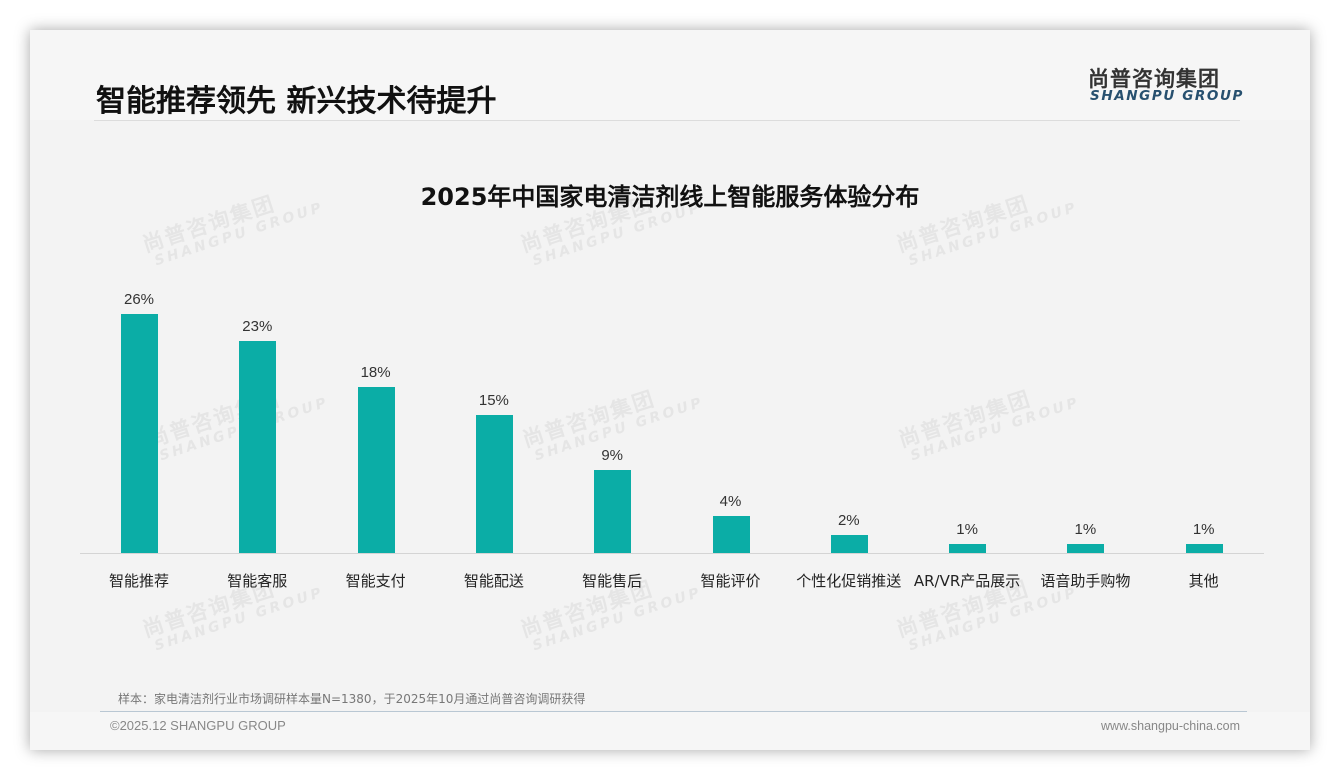  I want to click on website-link: www.shangpu-china.com, so click(1170, 726).